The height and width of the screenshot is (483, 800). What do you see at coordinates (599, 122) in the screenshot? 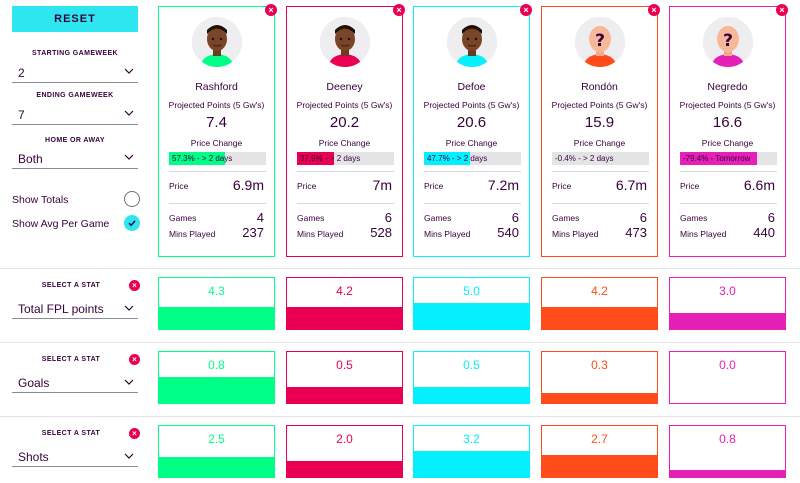
I see `projected-points-value: 15.9` at bounding box center [599, 122].